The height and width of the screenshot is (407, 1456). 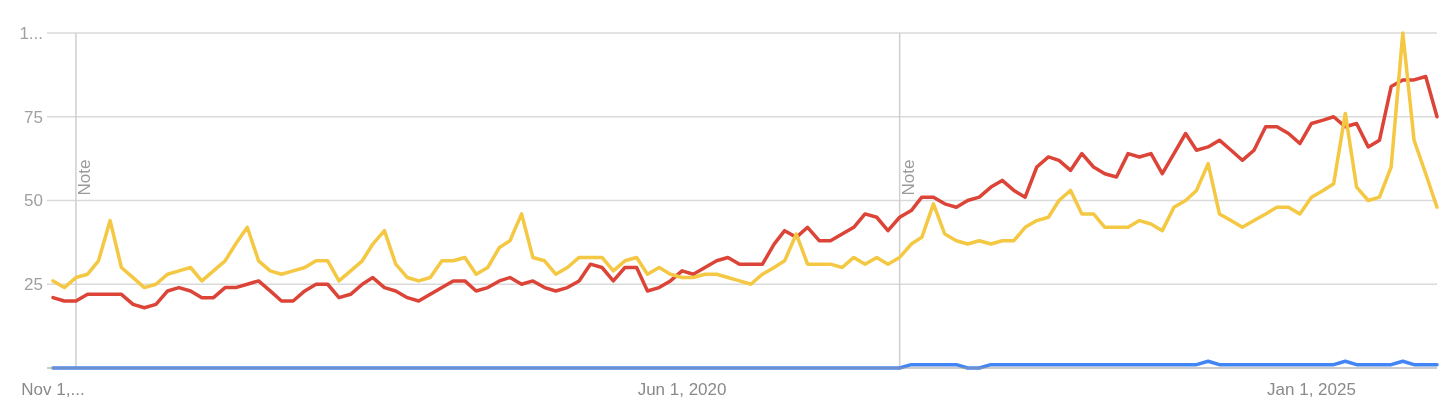 I want to click on y-tick-label: 75, so click(x=33, y=117).